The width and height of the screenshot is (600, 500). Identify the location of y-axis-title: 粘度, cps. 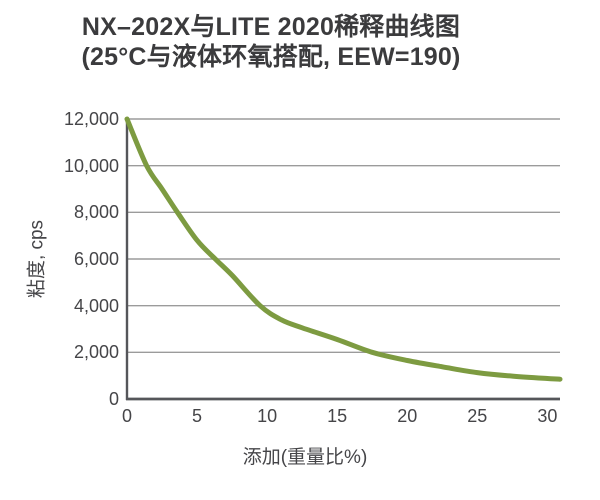
(37, 259).